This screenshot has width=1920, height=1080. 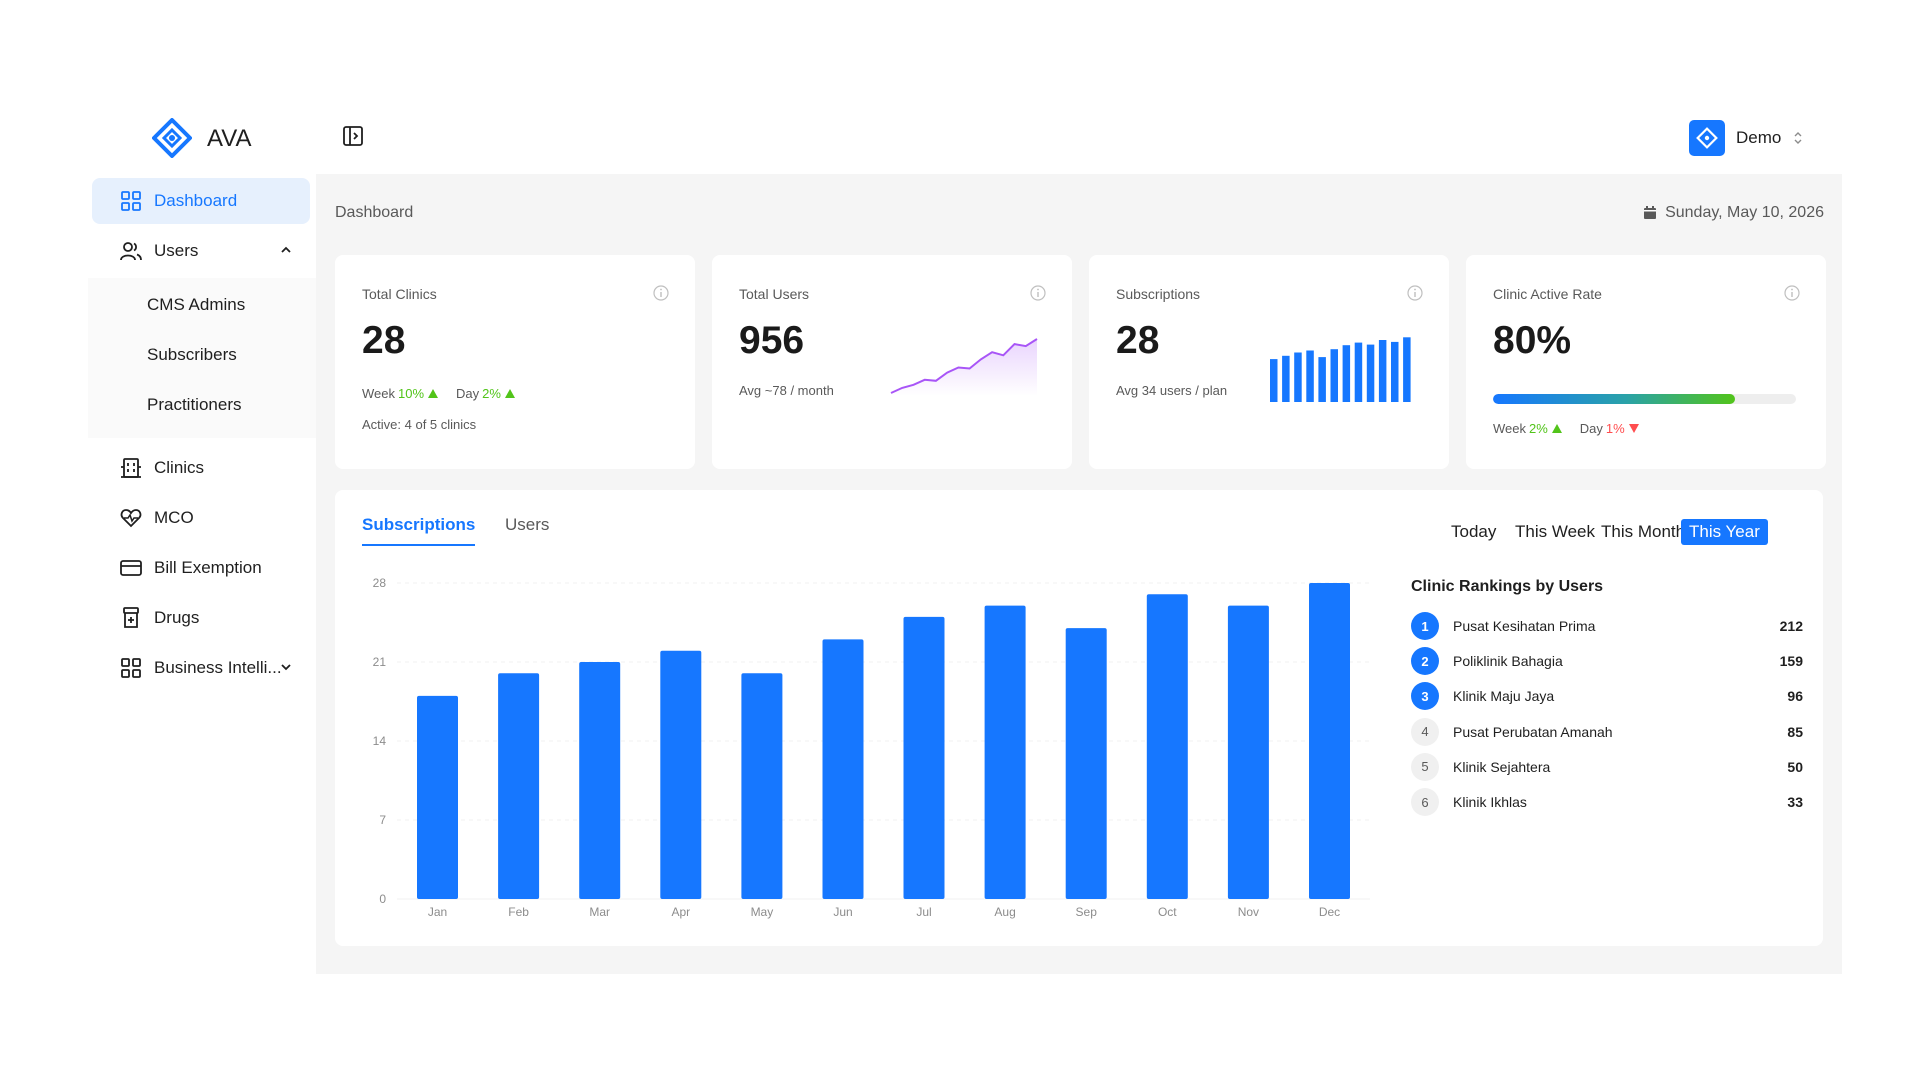 I want to click on ranking-row: 5 Klinik Sejahtera 50, so click(x=1607, y=767).